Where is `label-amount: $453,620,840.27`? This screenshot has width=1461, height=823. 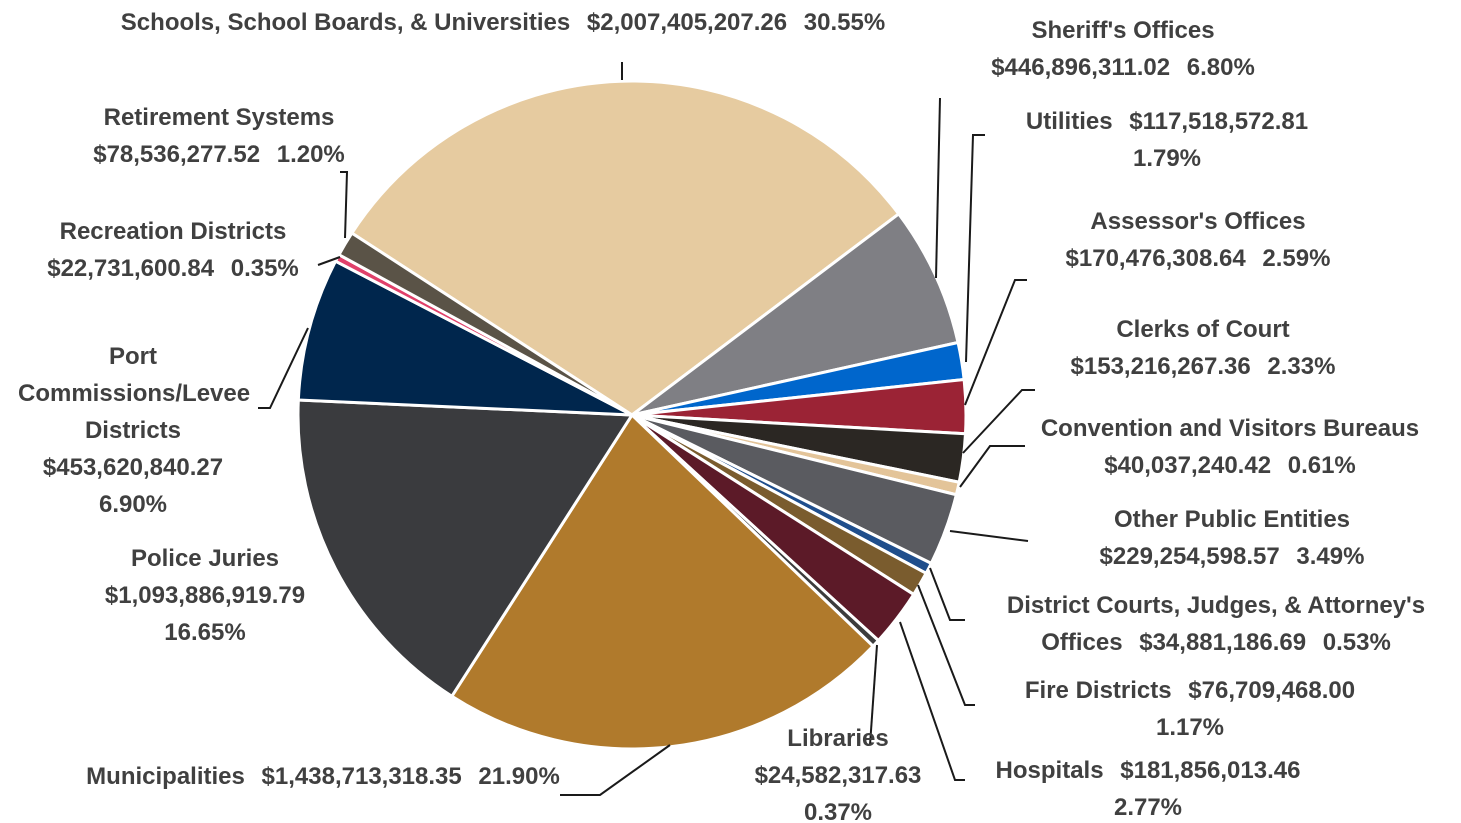 label-amount: $453,620,840.27 is located at coordinates (133, 467).